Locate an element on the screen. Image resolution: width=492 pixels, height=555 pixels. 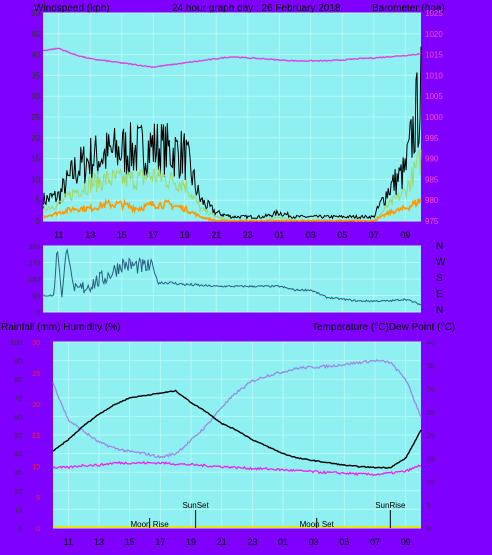
windspeed-tick: 45 is located at coordinates (35, 34).